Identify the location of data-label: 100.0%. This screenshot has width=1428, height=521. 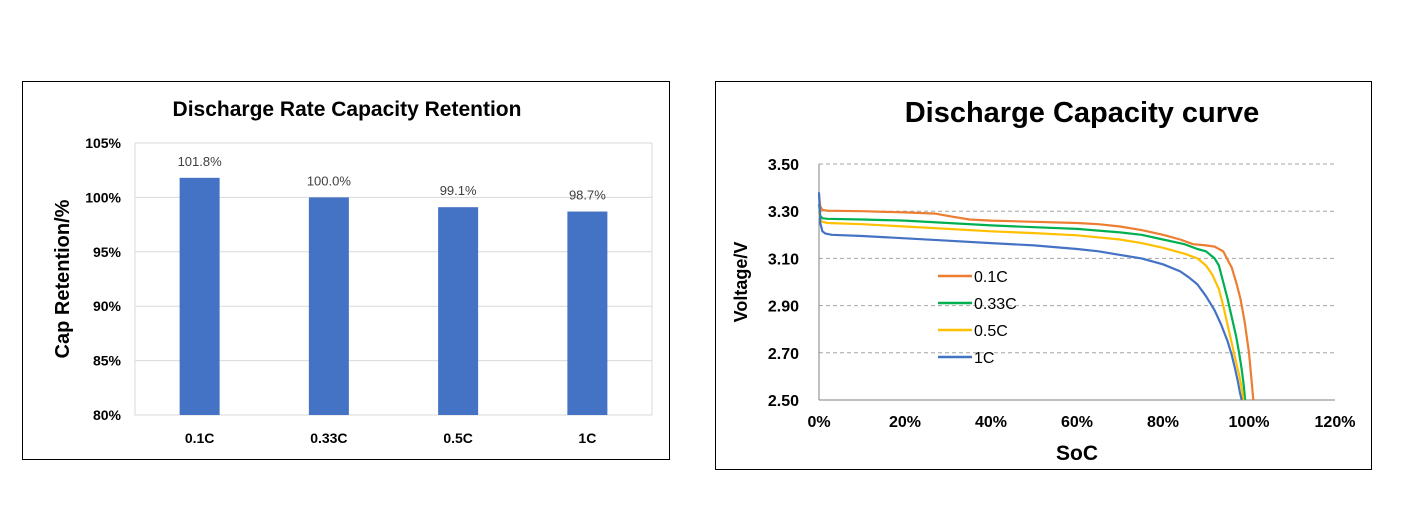
(329, 180).